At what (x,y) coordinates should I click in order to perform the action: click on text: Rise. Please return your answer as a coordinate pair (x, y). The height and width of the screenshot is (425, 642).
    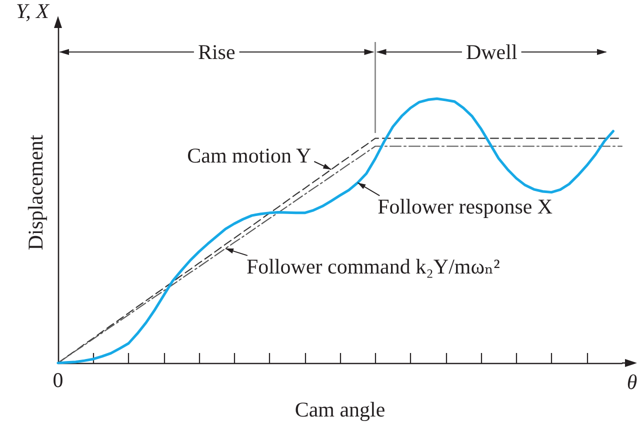
    Looking at the image, I should click on (217, 52).